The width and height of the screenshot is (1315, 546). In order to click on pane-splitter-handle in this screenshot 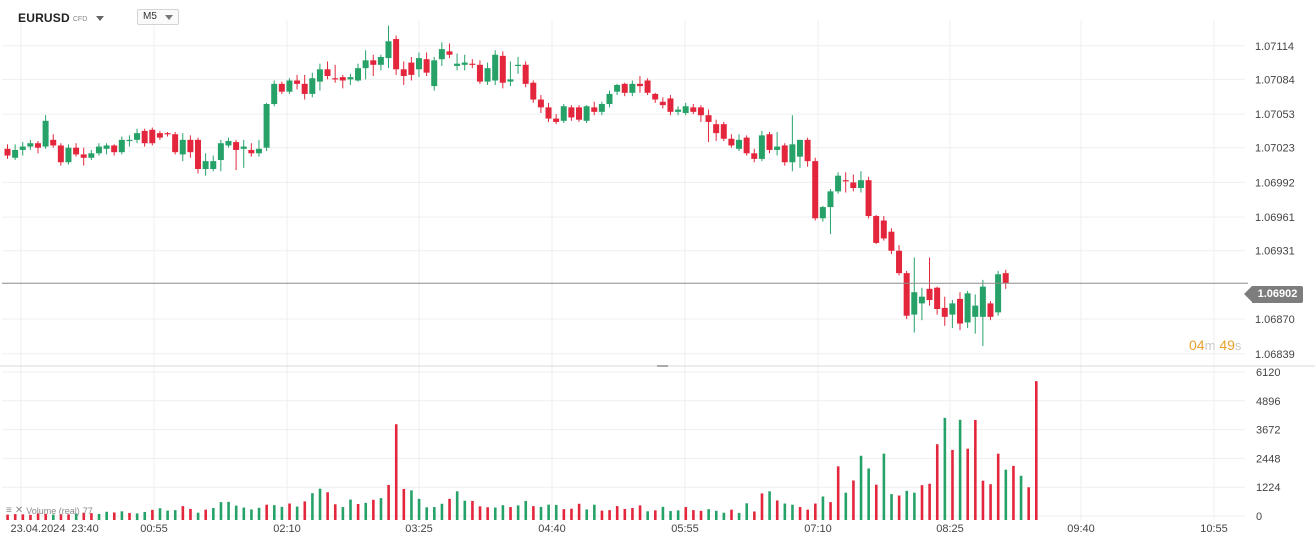, I will do `click(662, 366)`.